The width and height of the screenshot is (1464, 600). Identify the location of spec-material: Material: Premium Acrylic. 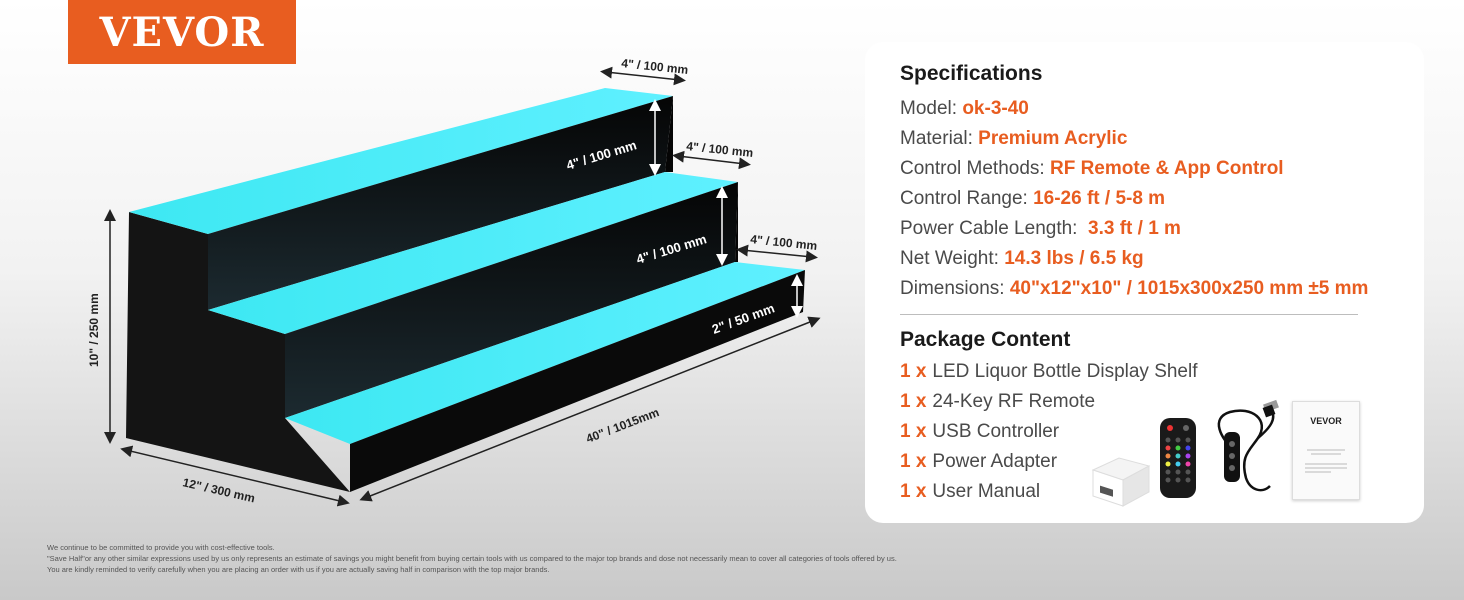
(1014, 138).